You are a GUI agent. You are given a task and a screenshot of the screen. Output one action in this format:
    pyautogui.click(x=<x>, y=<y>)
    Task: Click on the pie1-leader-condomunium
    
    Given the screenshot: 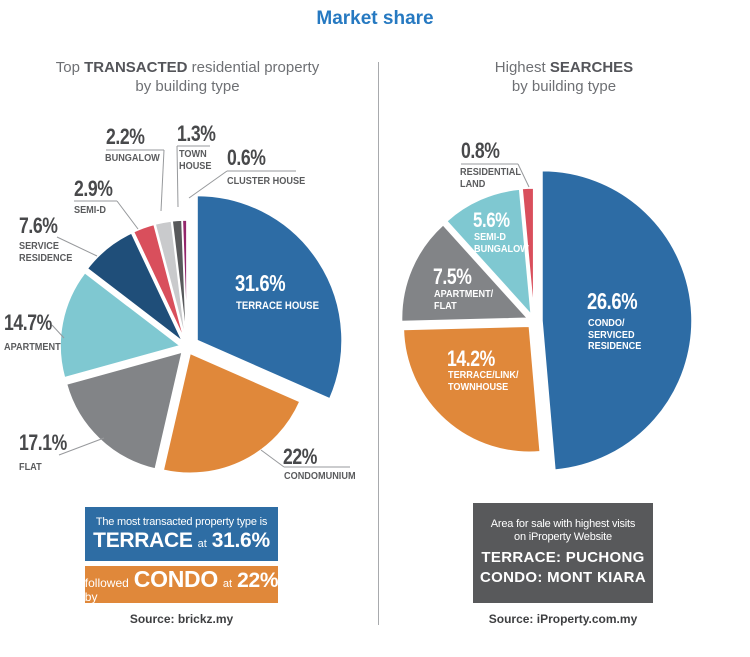 What is the action you would take?
    pyautogui.click(x=272, y=458)
    